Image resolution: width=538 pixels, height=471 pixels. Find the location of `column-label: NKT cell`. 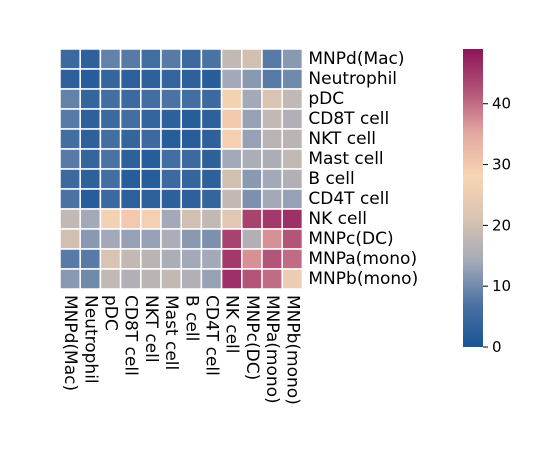

column-label: NKT cell is located at coordinates (151, 329).